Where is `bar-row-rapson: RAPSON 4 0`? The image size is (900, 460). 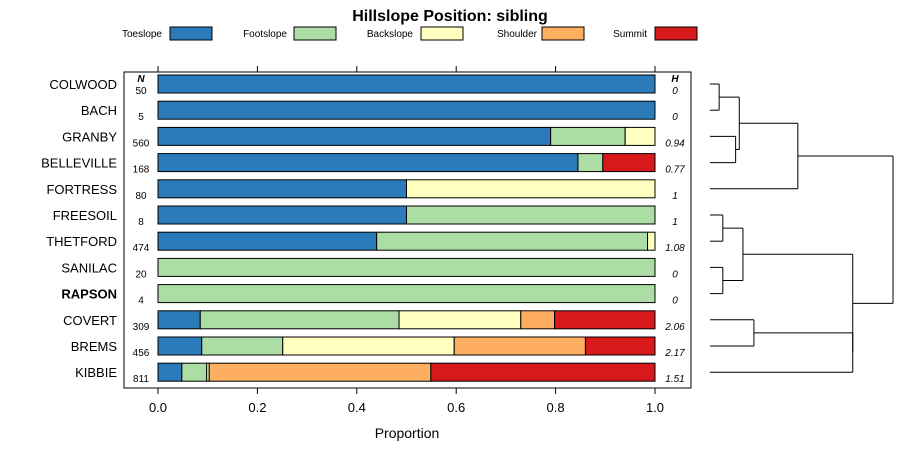
bar-row-rapson: RAPSON 4 0 is located at coordinates (369, 295).